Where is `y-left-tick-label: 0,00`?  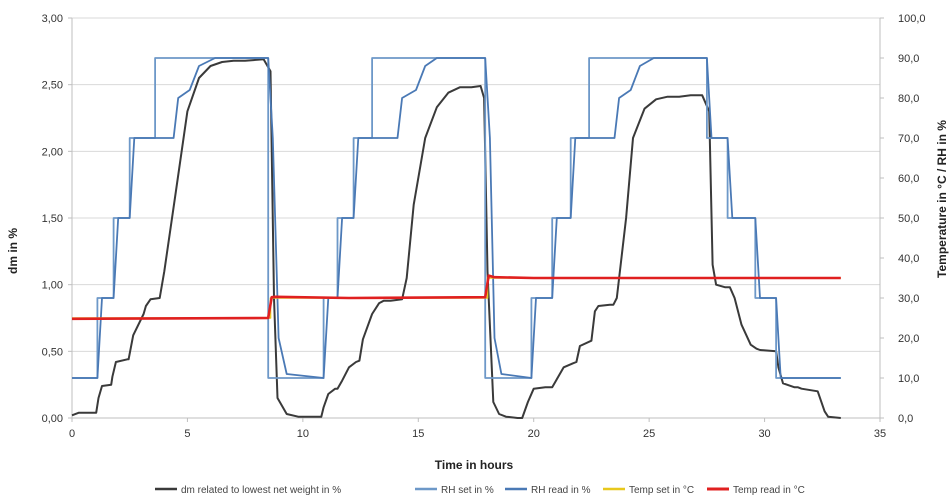 y-left-tick-label: 0,00 is located at coordinates (52, 419).